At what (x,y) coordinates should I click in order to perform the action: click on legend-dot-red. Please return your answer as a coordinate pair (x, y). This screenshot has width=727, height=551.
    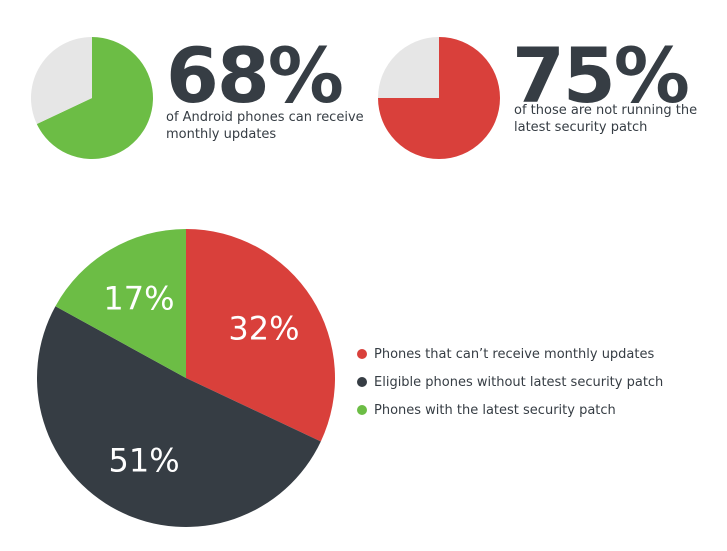
    Looking at the image, I should click on (362, 354).